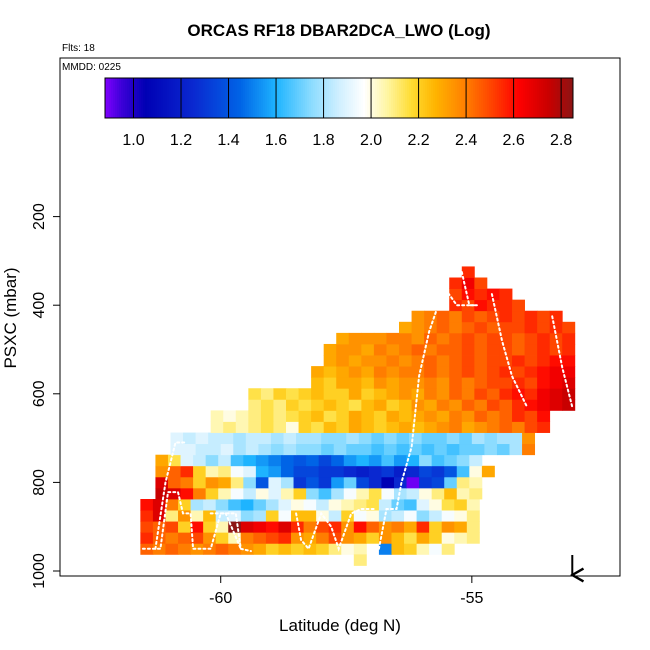  Describe the element at coordinates (276, 140) in the screenshot. I see `colorbar-tick-label: 1.6` at that location.